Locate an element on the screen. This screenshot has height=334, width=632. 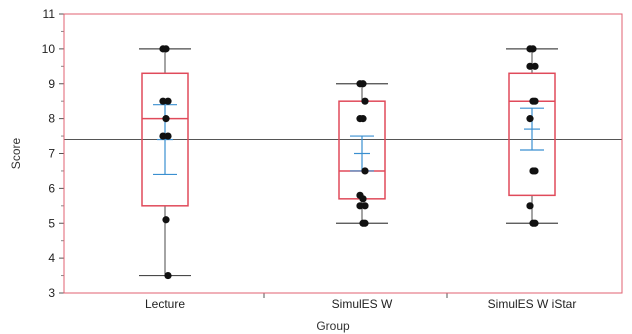
x-tick-label-0: Lecture is located at coordinates (165, 304).